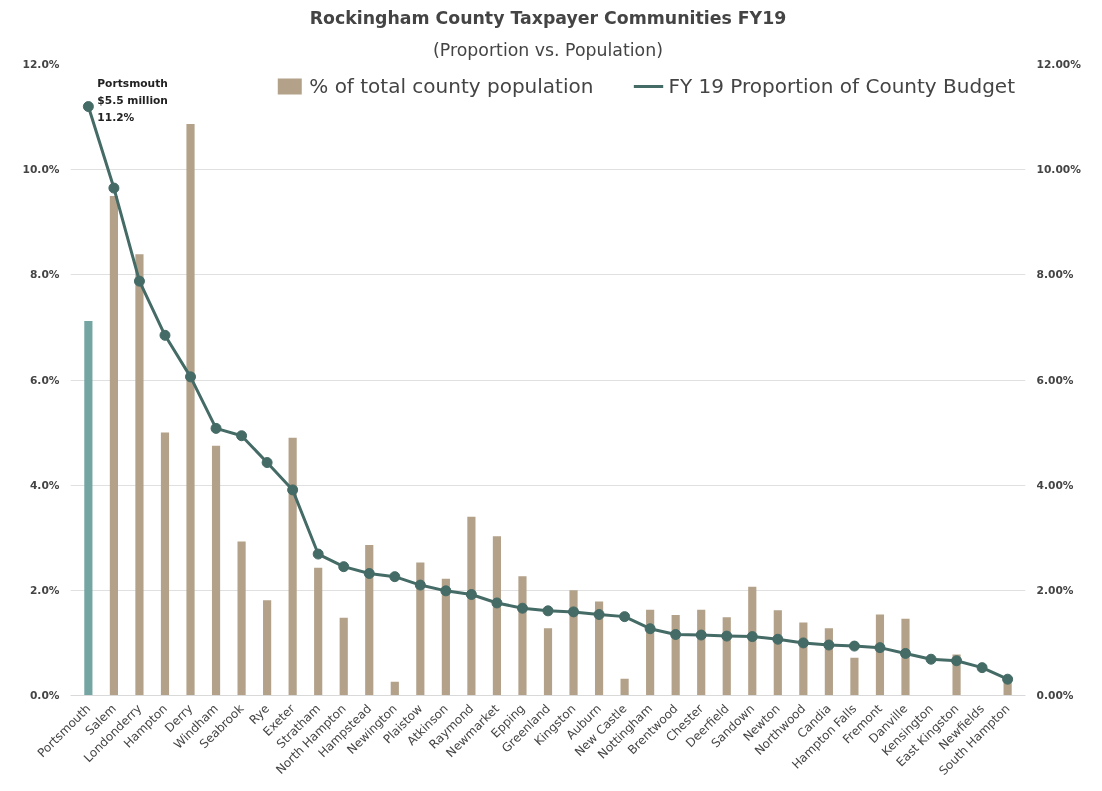  I want to click on y-tick-label: 8.0%, so click(44, 275).